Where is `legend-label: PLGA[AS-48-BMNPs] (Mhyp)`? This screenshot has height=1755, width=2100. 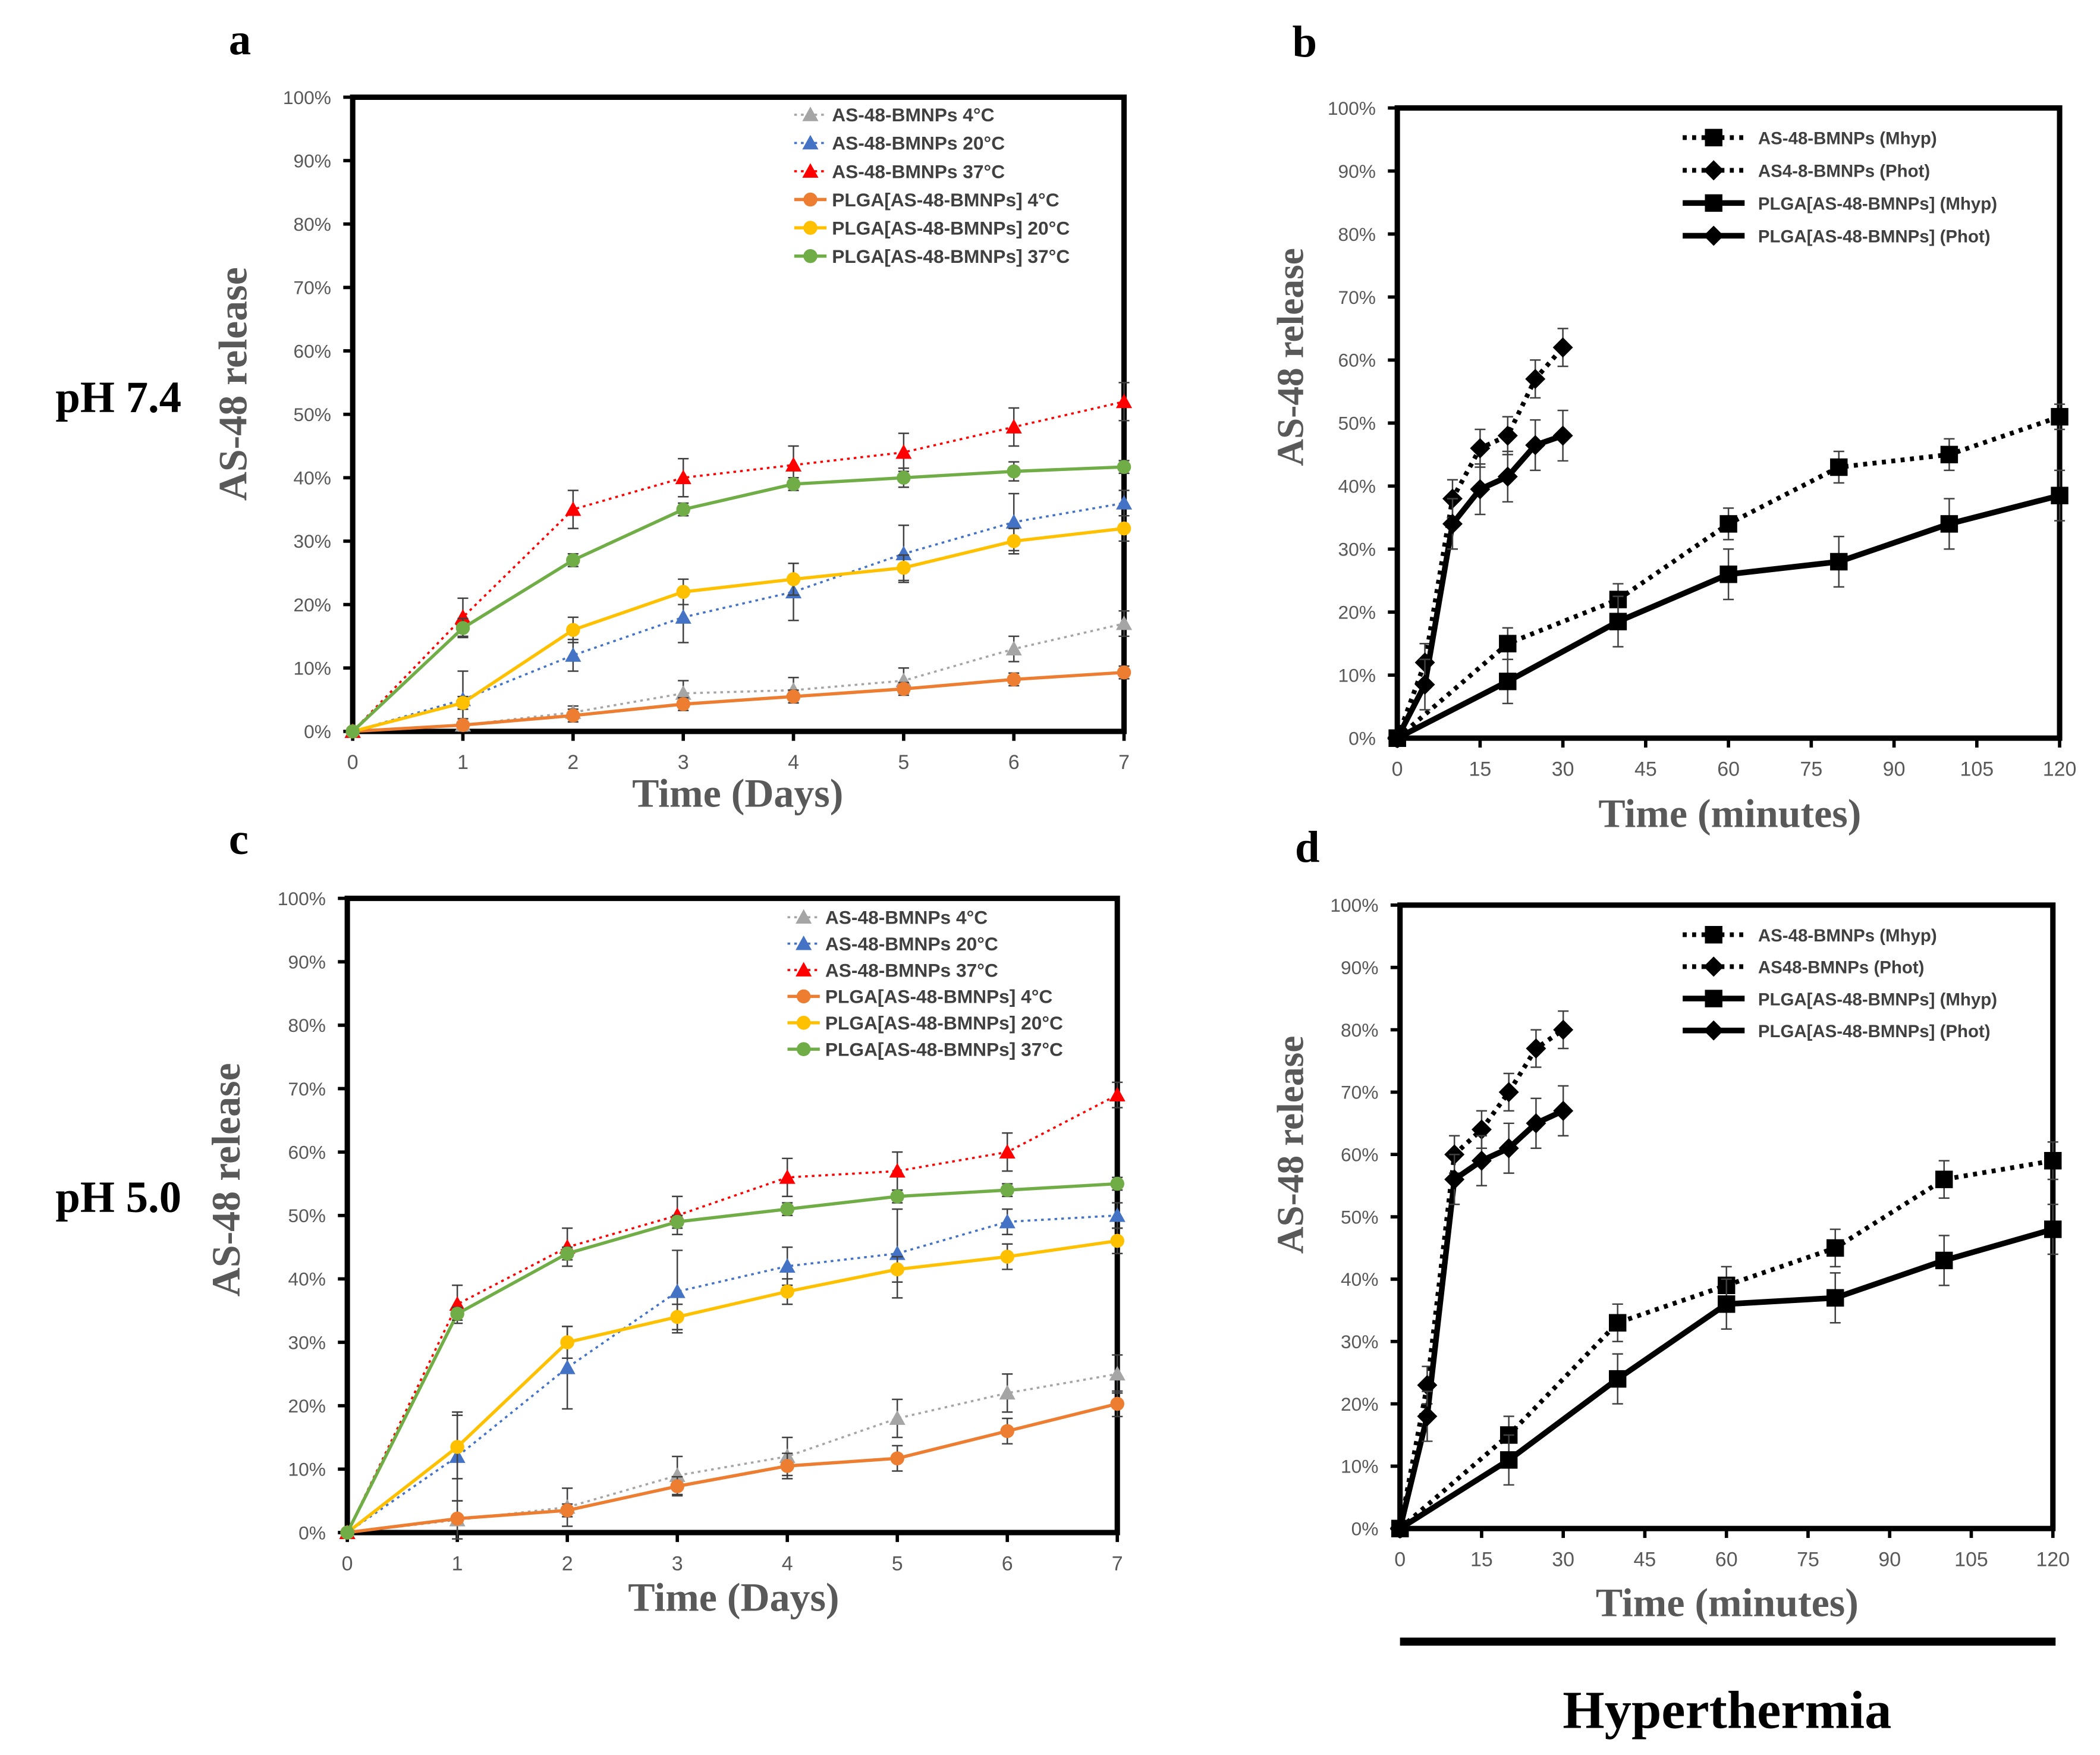 legend-label: PLGA[AS-48-BMNPs] (Mhyp) is located at coordinates (1877, 204).